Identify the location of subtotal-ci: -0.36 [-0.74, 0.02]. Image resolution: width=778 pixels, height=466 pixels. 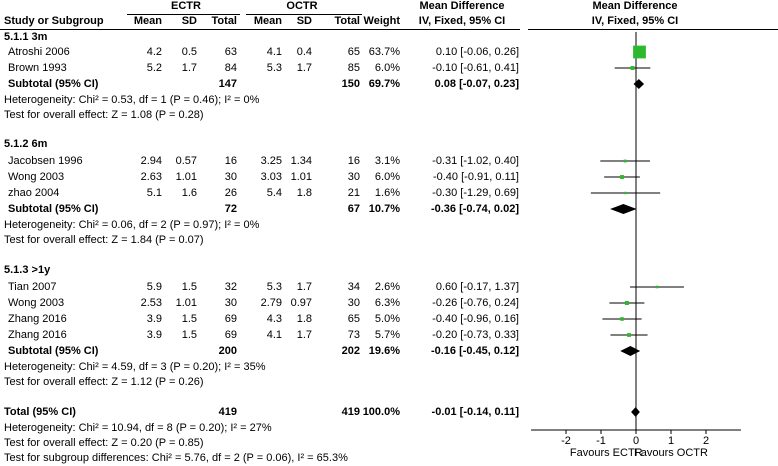
(474, 209).